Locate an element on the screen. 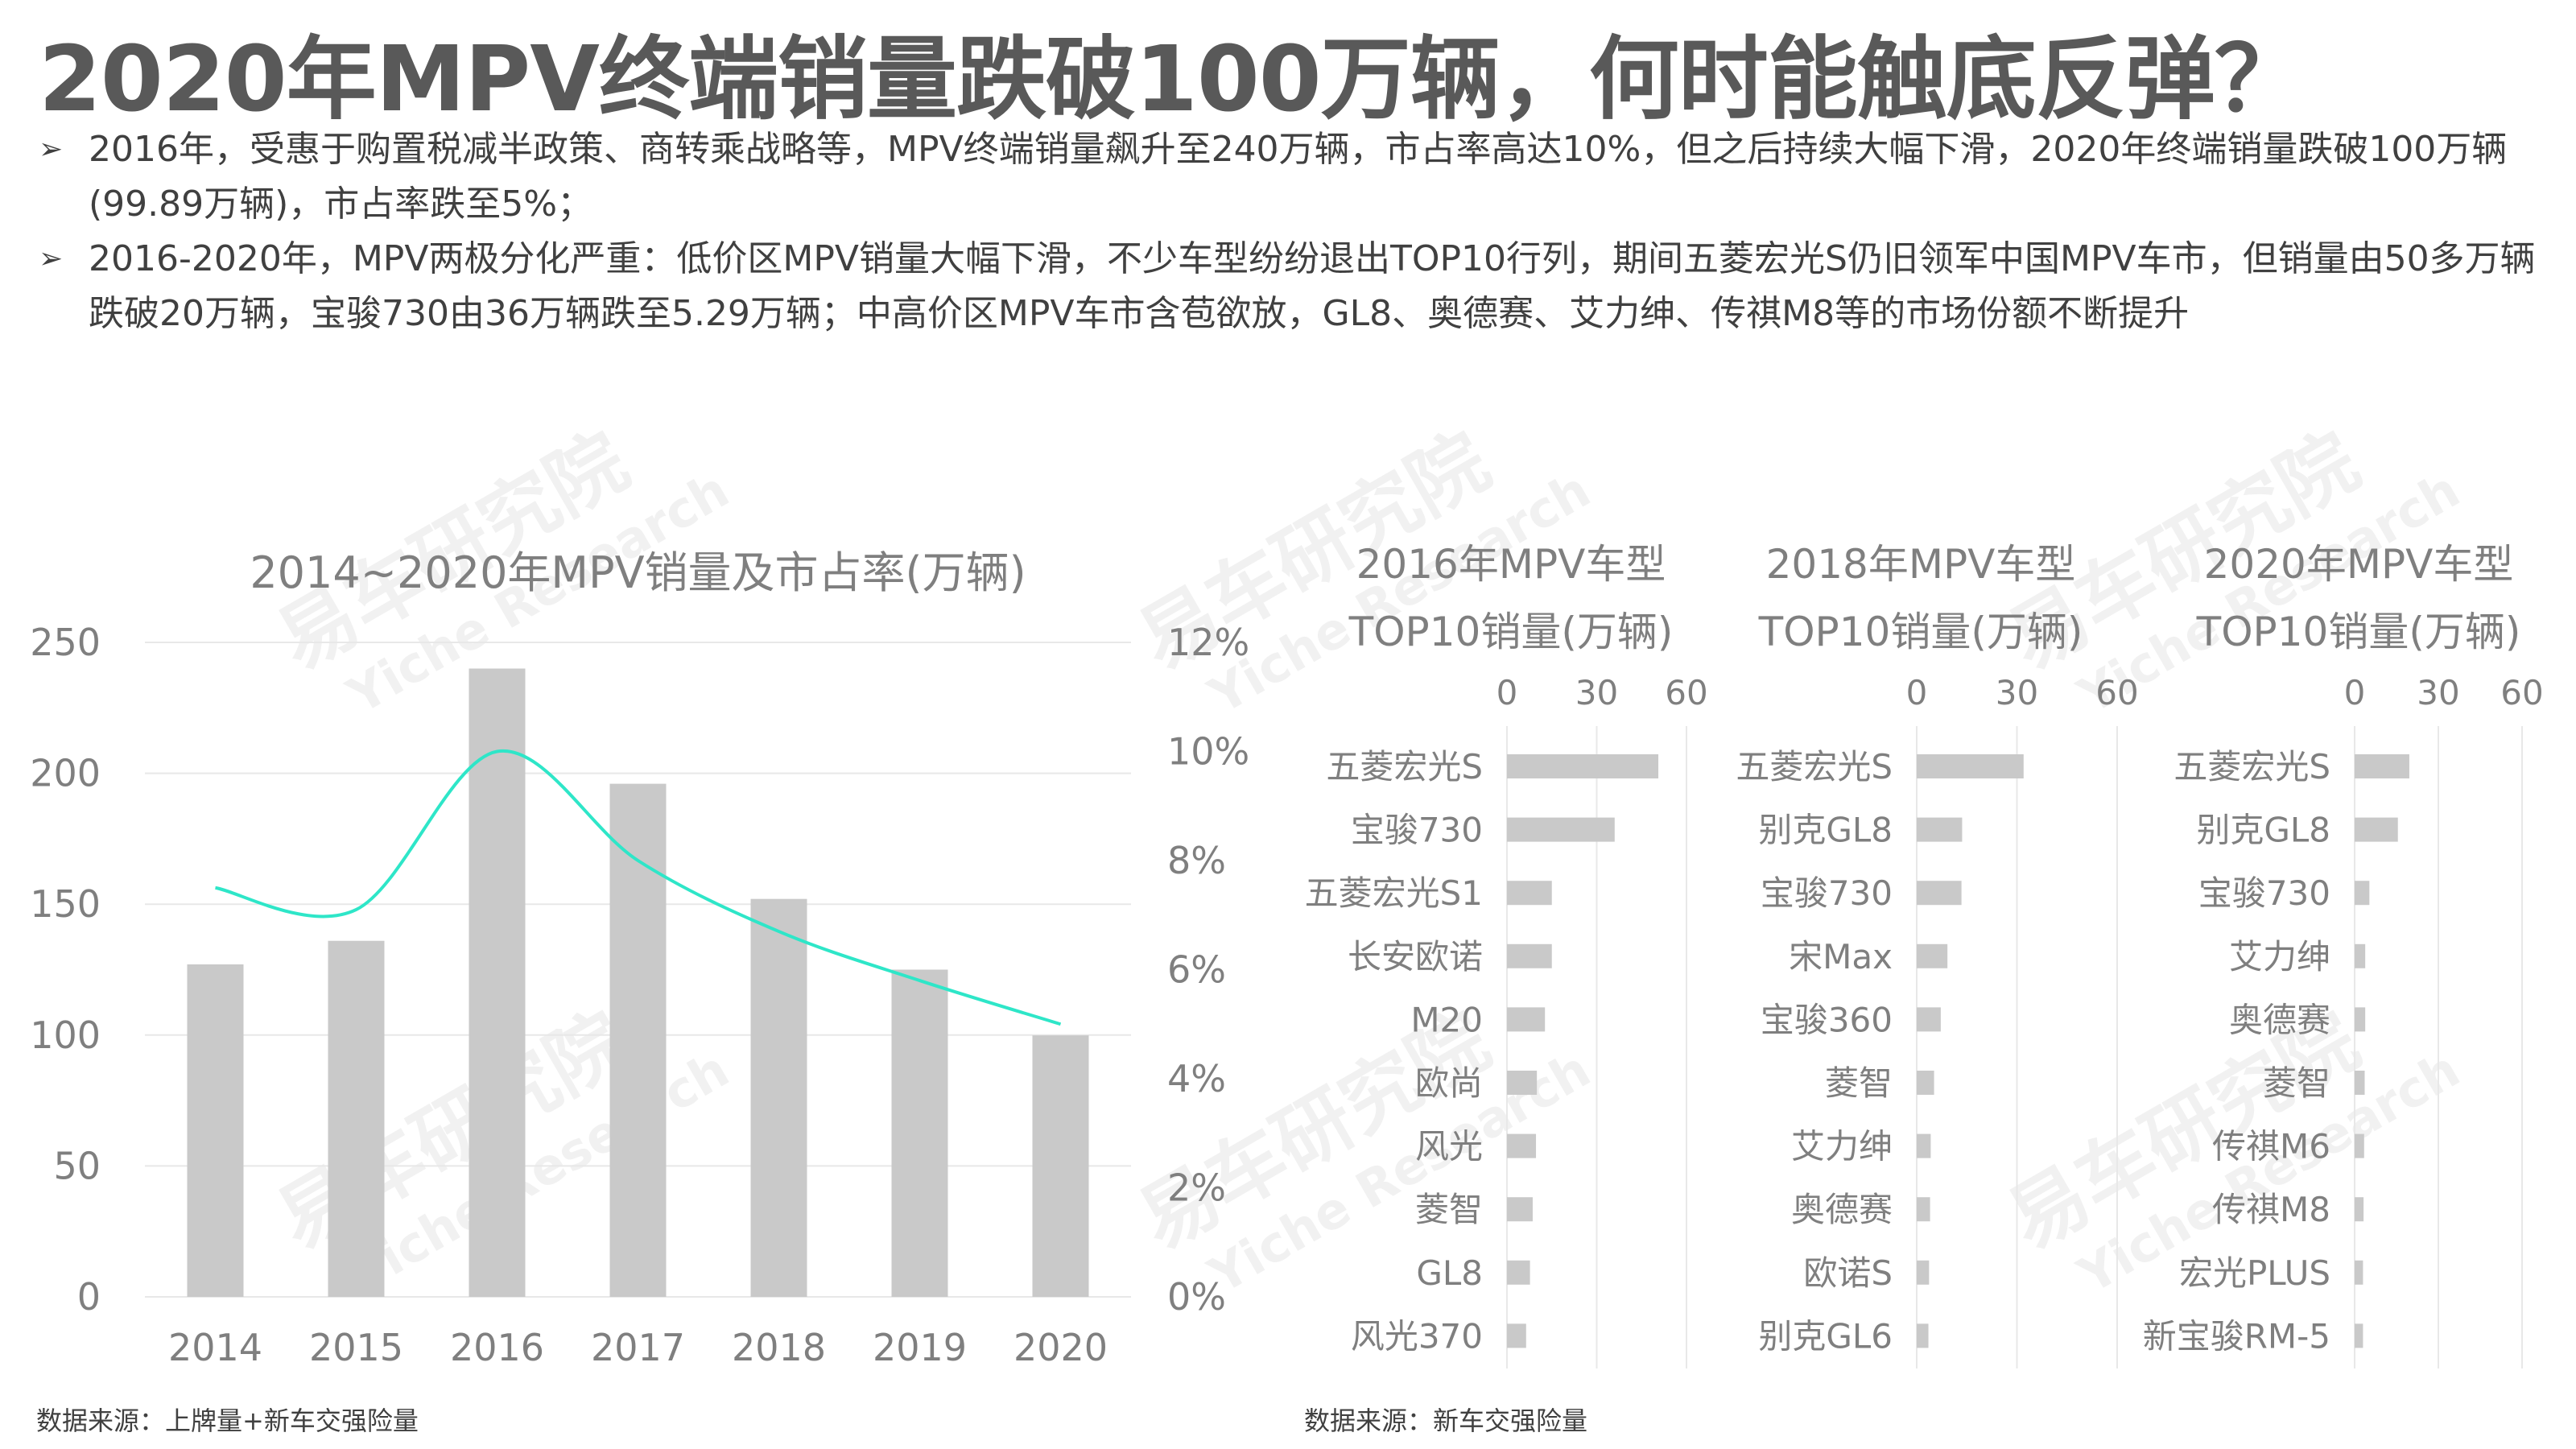  x-tick-label: 2020 is located at coordinates (1060, 1347).